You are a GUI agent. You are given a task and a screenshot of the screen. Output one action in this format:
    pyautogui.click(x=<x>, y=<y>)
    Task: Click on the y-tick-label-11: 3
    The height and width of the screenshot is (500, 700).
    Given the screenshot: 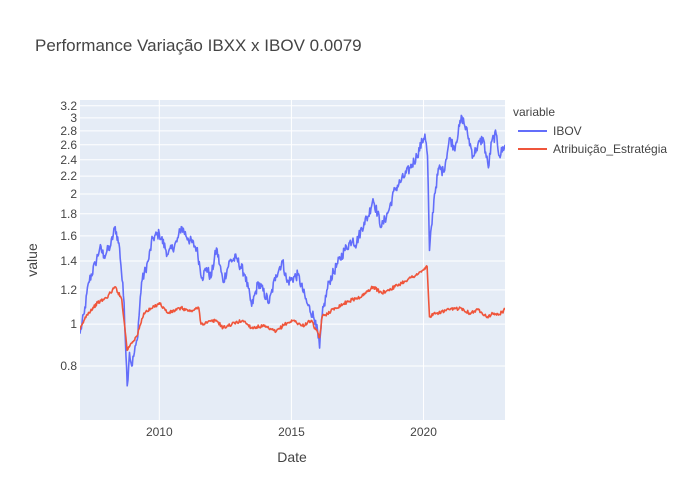 What is the action you would take?
    pyautogui.click(x=73, y=118)
    